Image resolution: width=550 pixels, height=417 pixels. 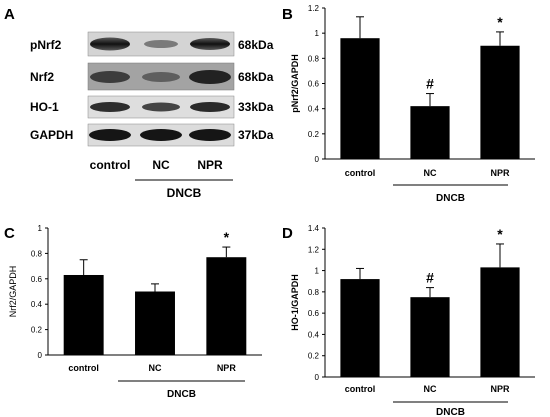 What do you see at coordinates (9, 14) in the screenshot?
I see `panel-label-a: A` at bounding box center [9, 14].